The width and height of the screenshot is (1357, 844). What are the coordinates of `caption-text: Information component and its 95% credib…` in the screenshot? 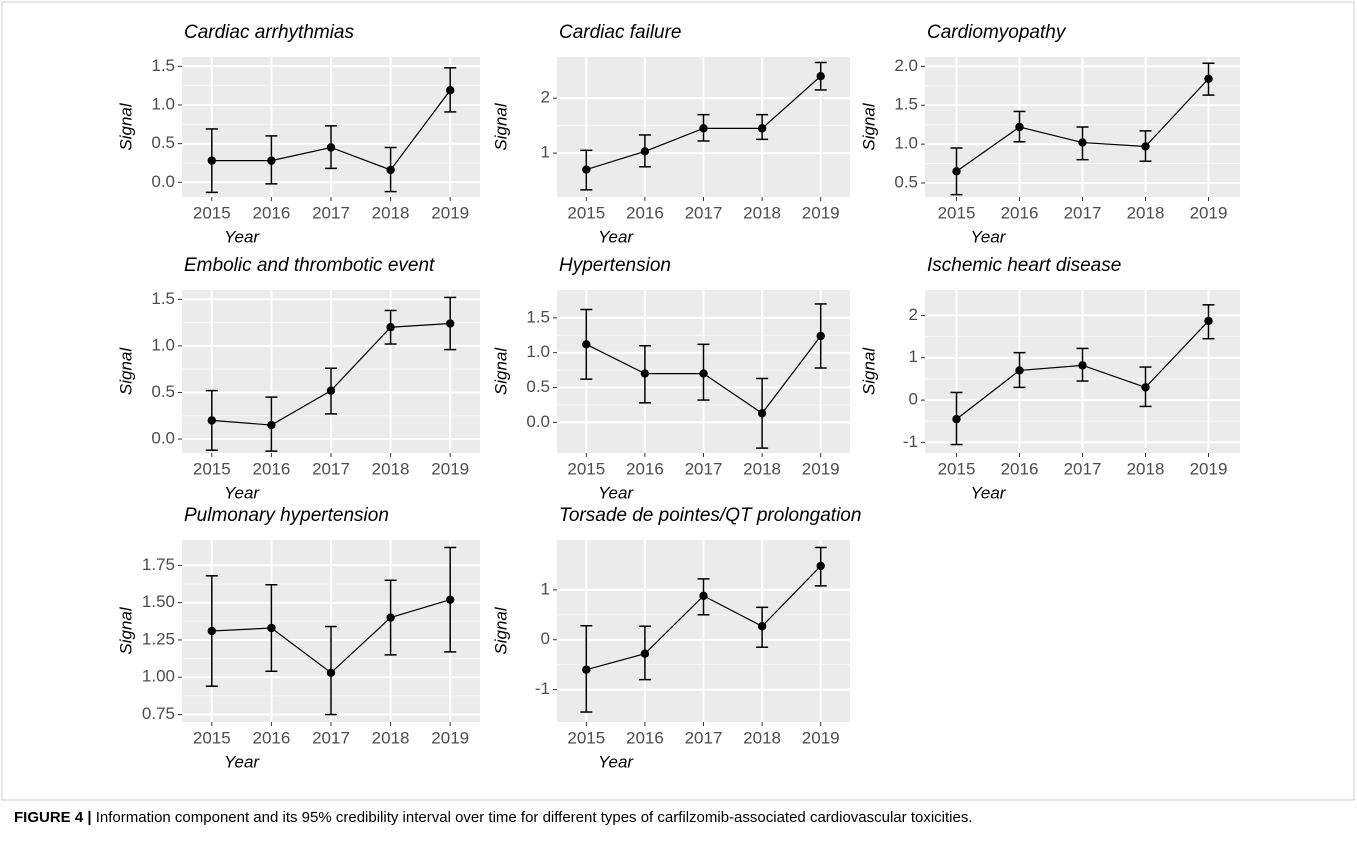 It's located at (534, 817).